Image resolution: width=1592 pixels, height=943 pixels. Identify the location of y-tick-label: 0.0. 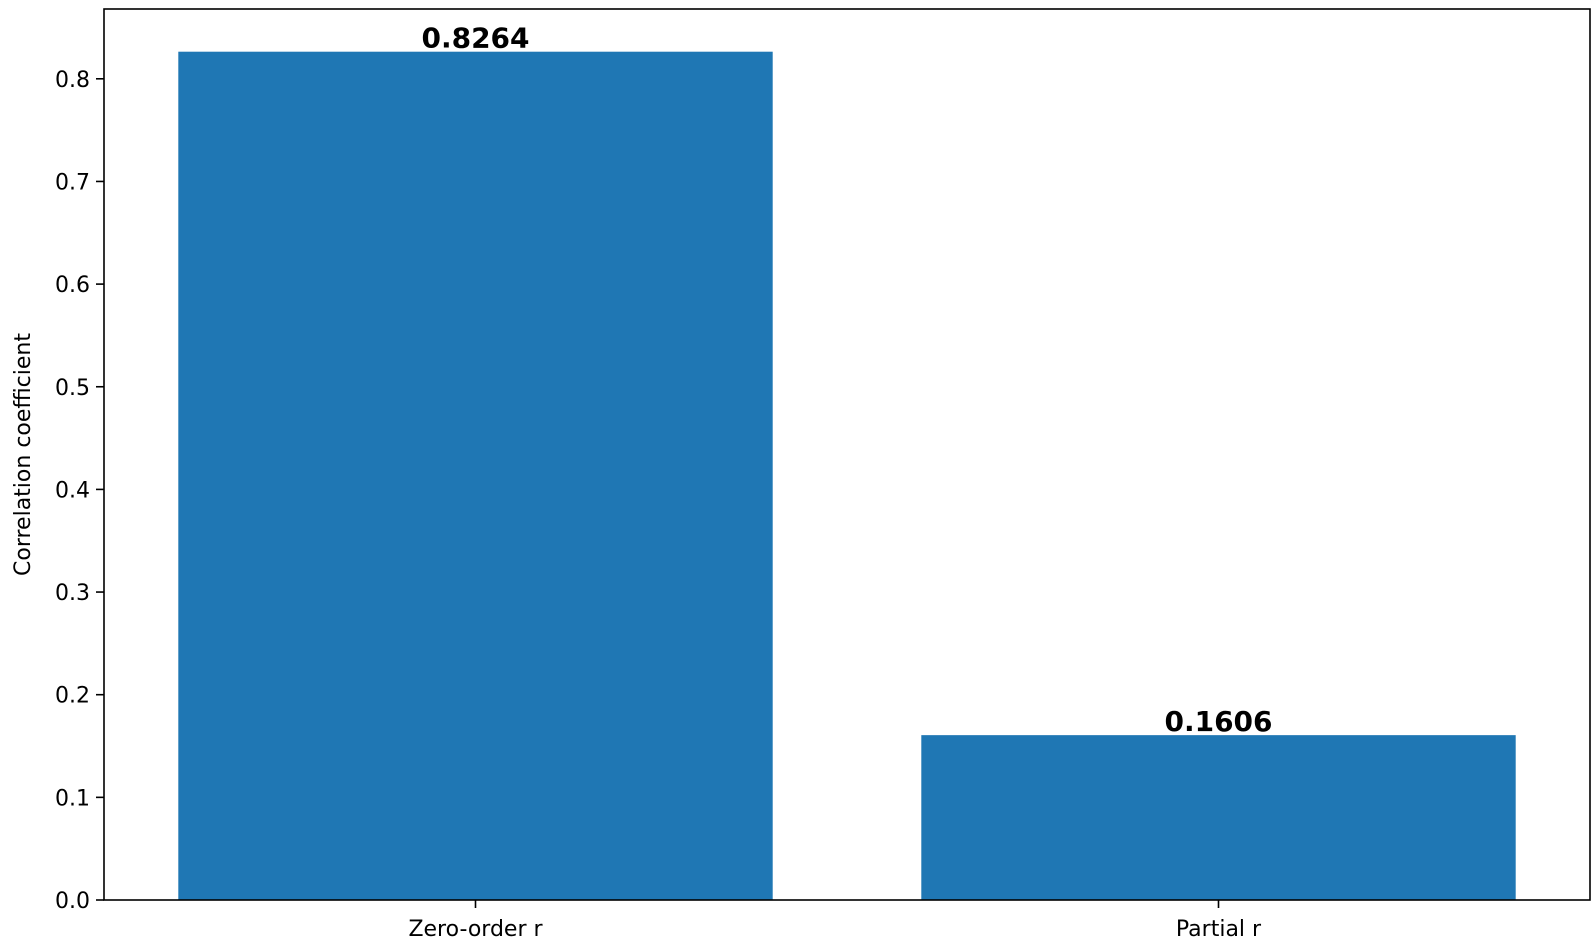
(72, 901).